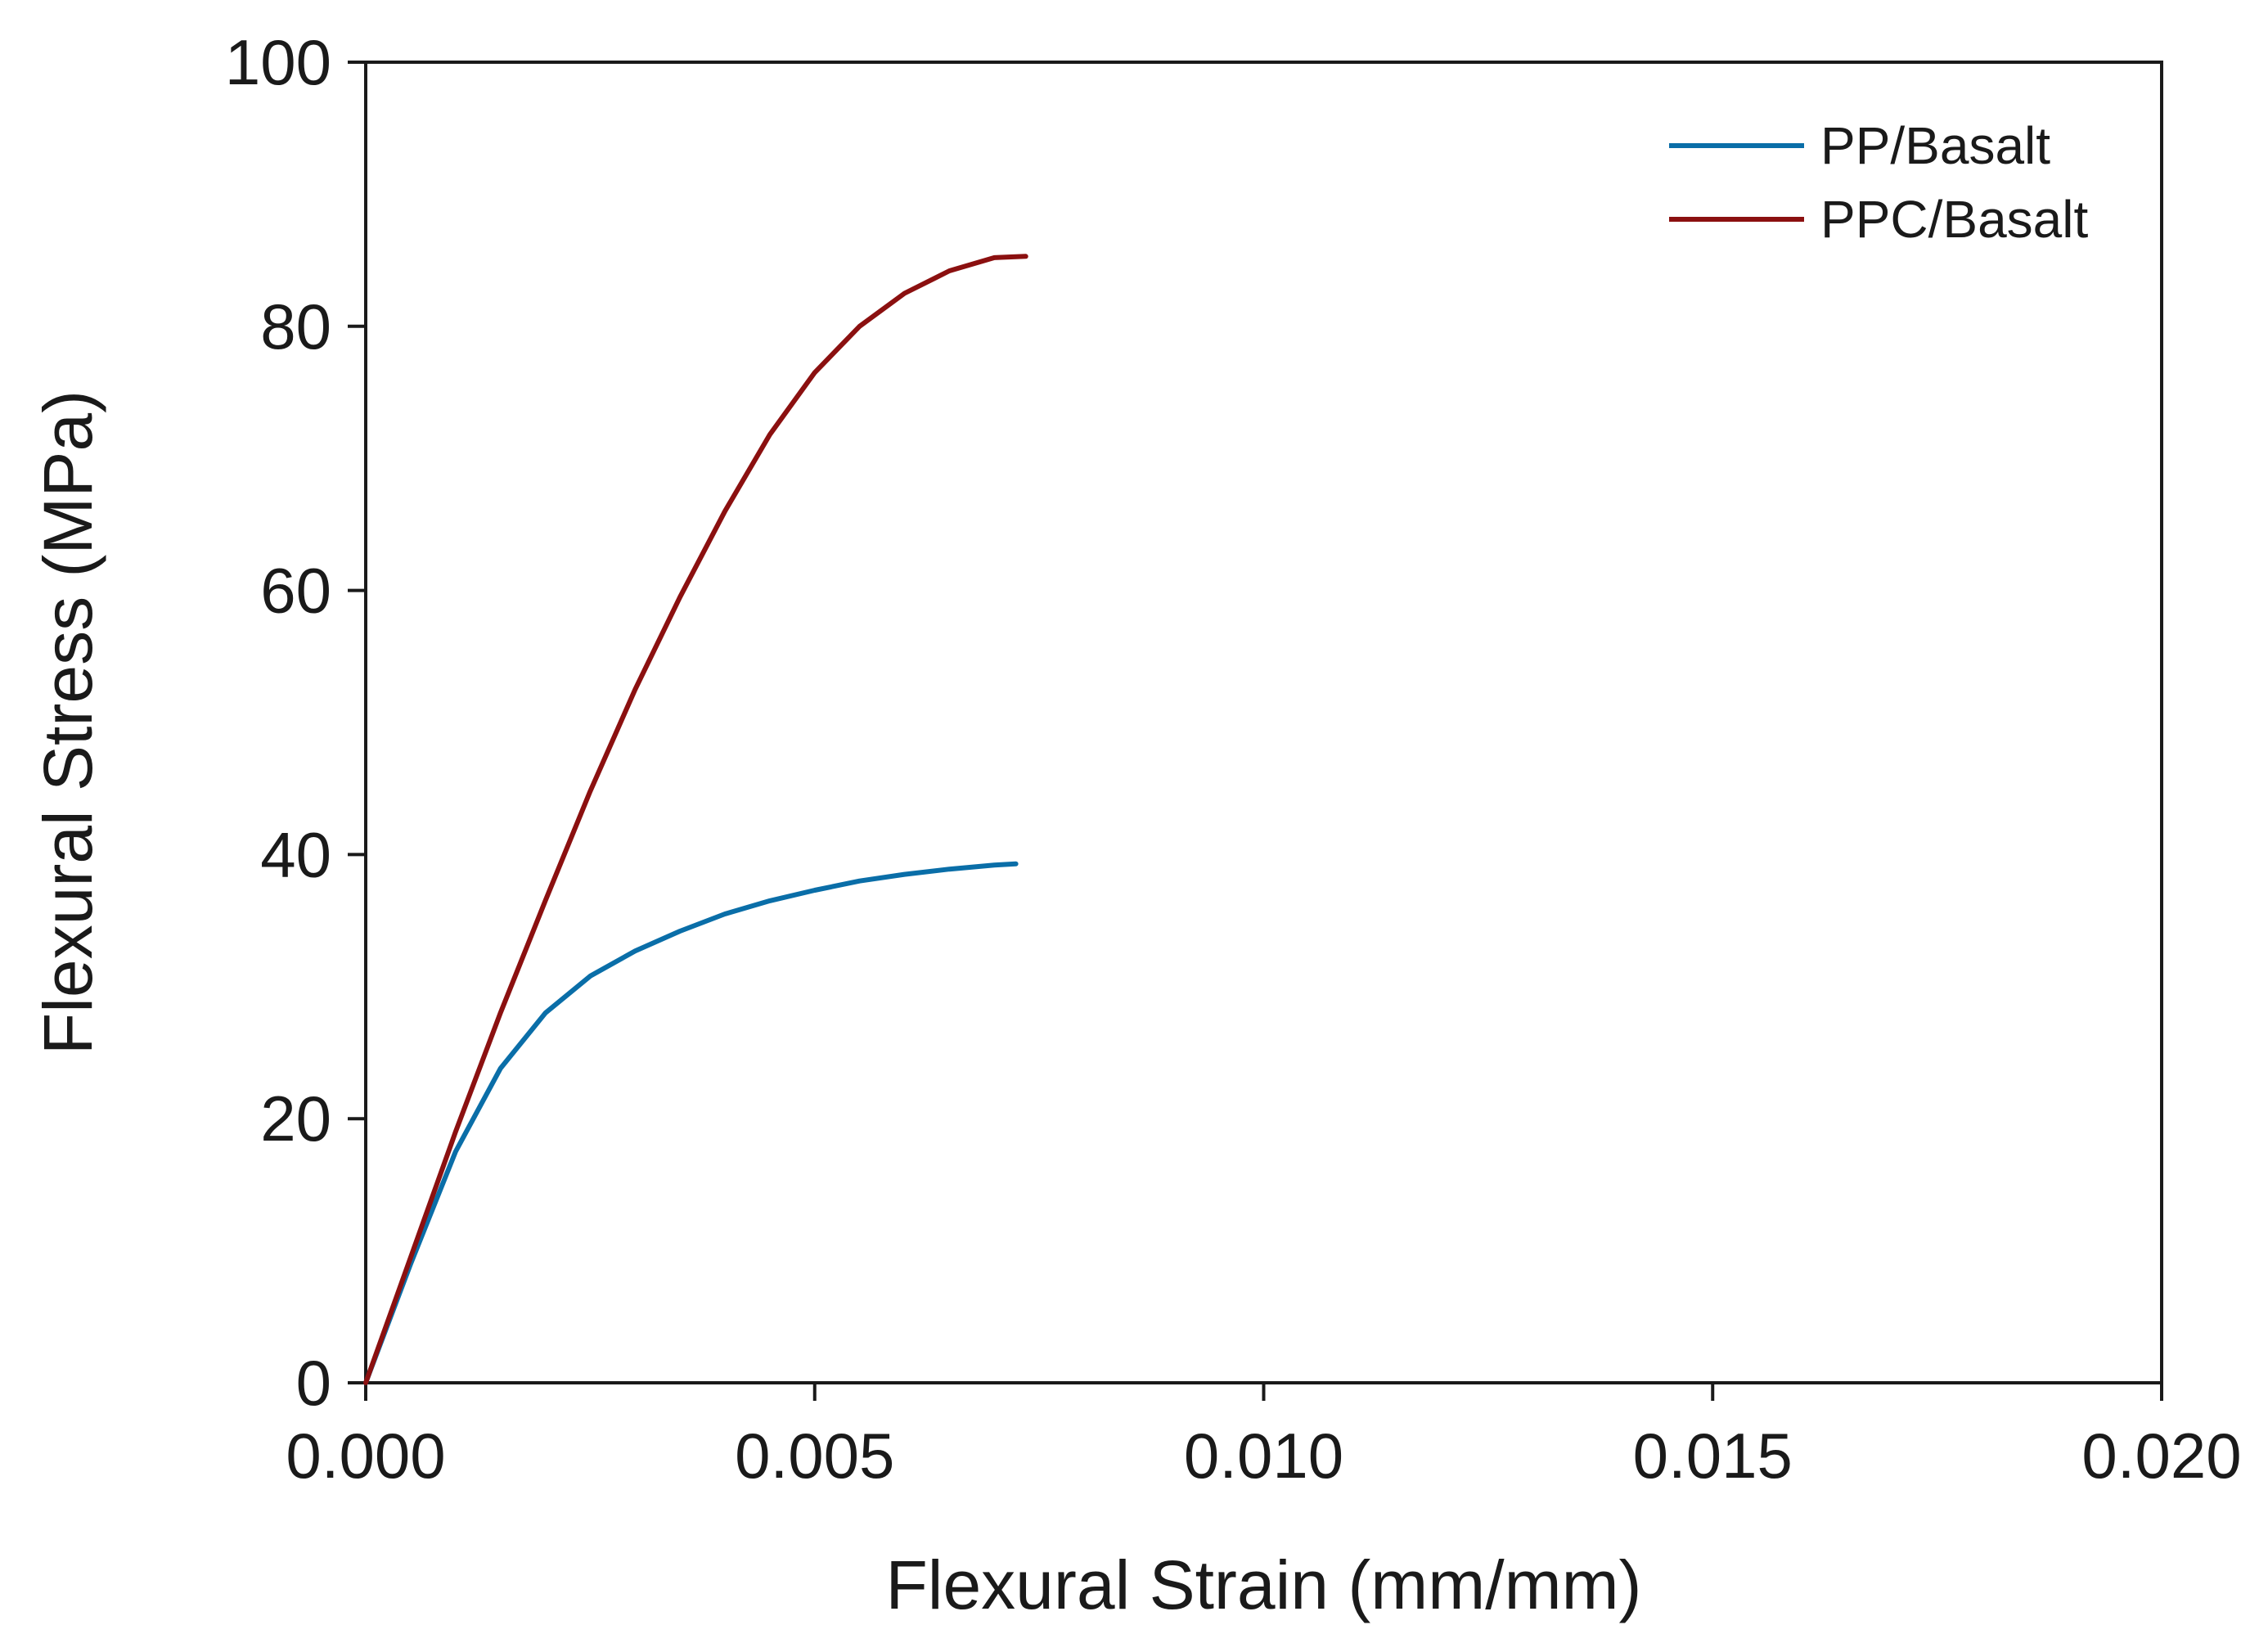  Describe the element at coordinates (691, 1123) in the screenshot. I see `series-line-pp-basalt` at that location.